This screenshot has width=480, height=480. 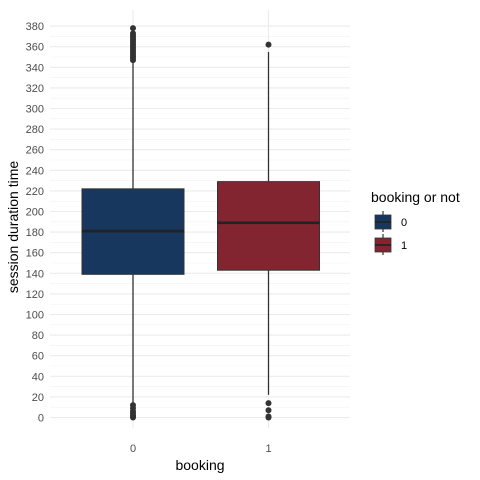 What do you see at coordinates (35, 130) in the screenshot?
I see `y-tick-label: 280` at bounding box center [35, 130].